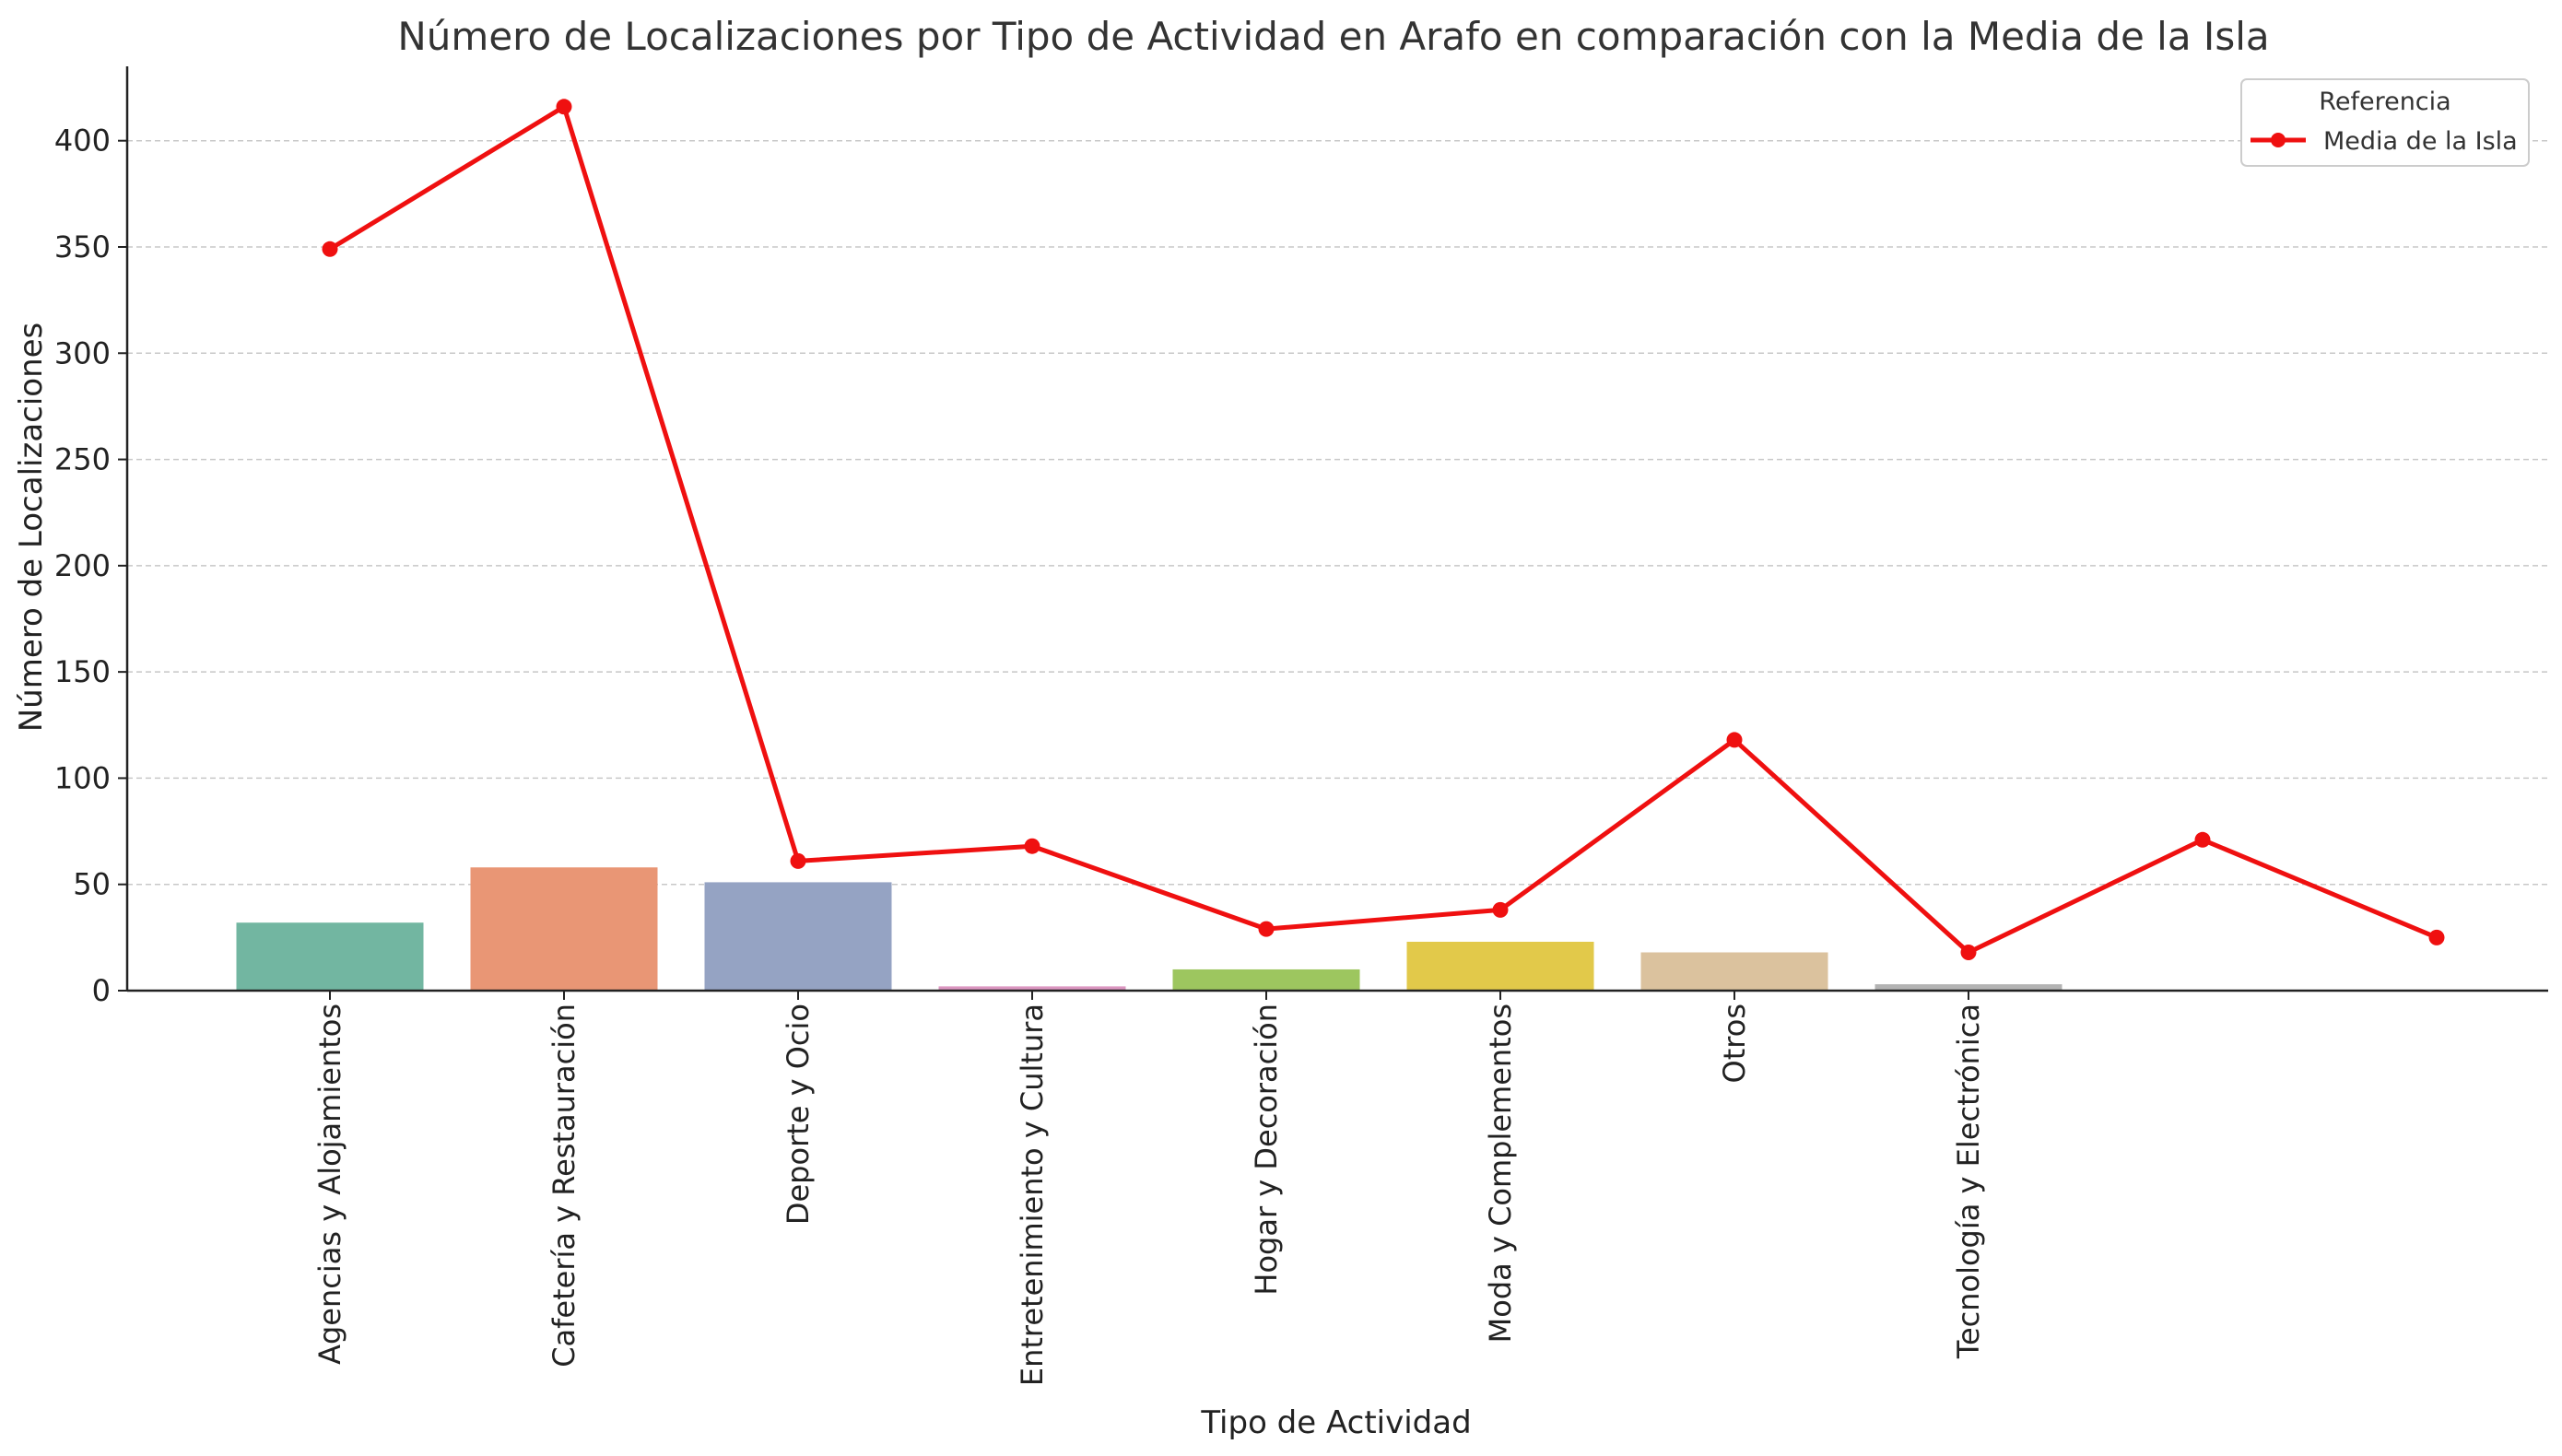  I want to click on y-tick-label: 250, so click(83, 459).